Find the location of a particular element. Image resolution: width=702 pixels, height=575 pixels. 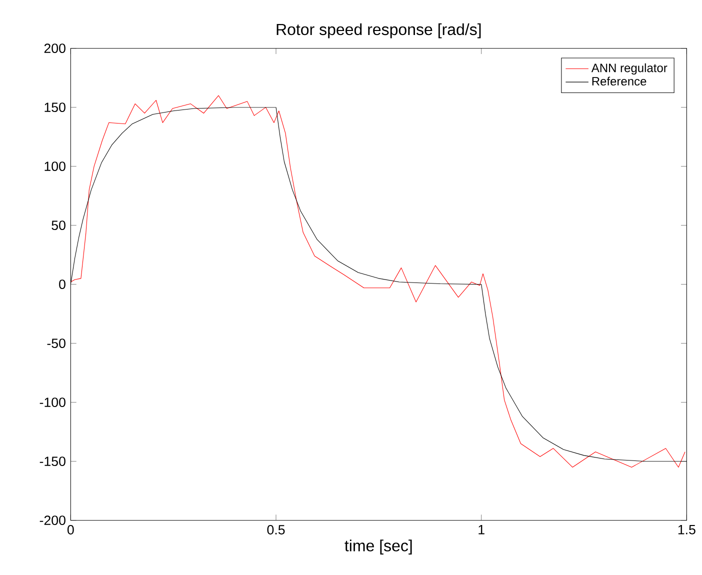

y-tick-label: -200 is located at coordinates (53, 521).